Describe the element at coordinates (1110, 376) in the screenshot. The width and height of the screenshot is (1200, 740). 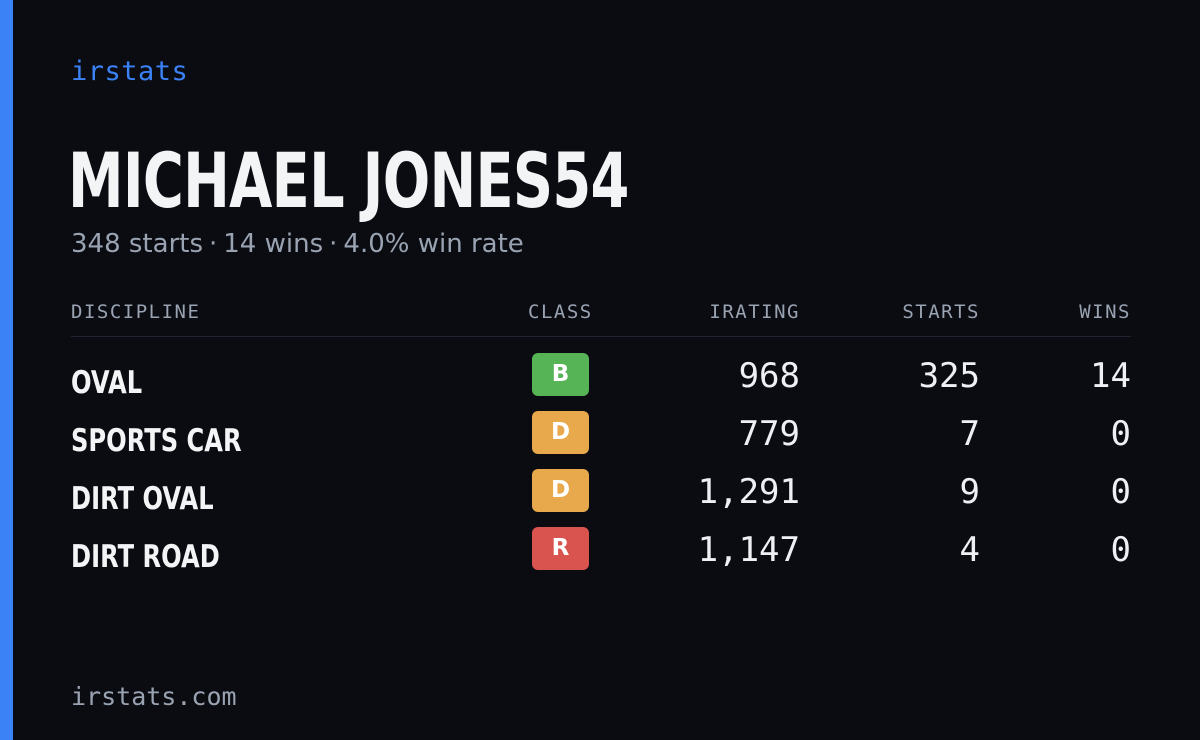
I see `wins-value: 14` at that location.